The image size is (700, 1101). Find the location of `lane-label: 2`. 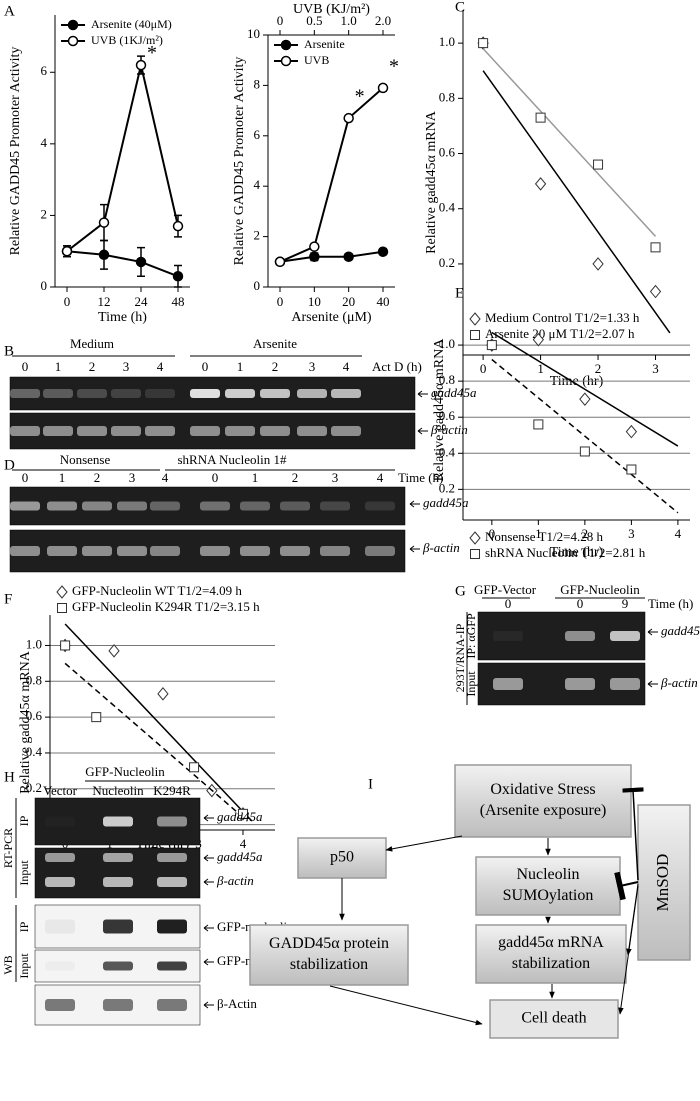

lane-label: 2 is located at coordinates (295, 477).